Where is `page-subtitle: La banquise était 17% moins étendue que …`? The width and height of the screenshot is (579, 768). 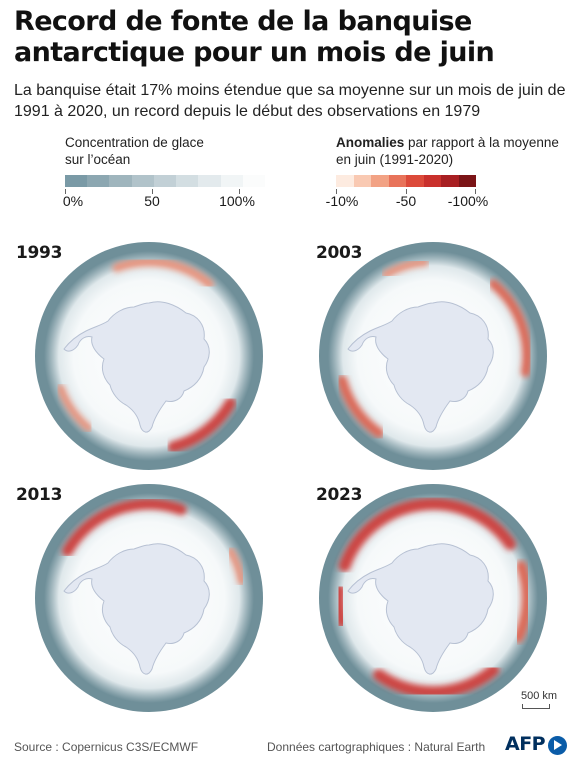 page-subtitle: La banquise était 17% moins étendue que … is located at coordinates (290, 101).